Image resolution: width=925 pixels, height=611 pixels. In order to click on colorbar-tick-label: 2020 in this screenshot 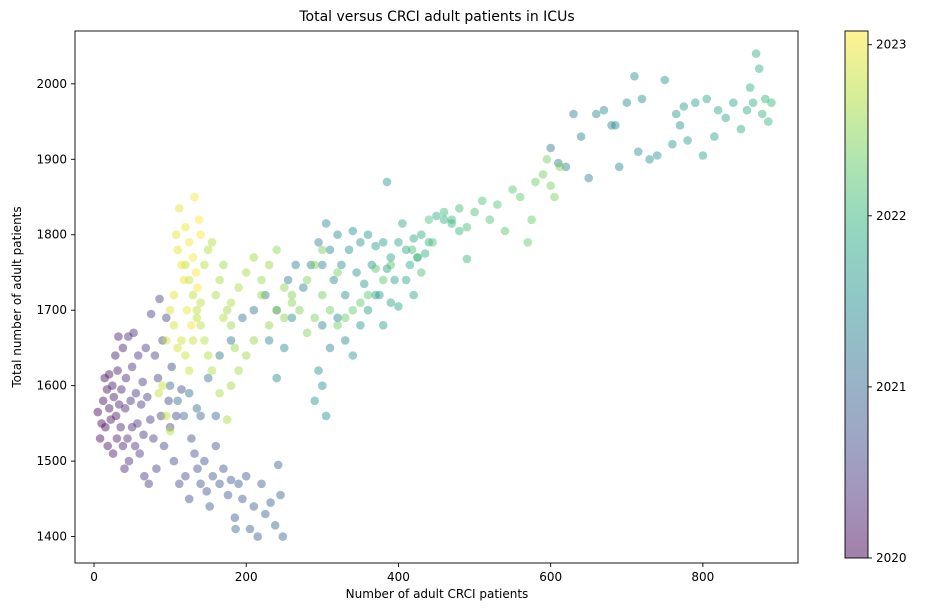, I will do `click(891, 558)`.